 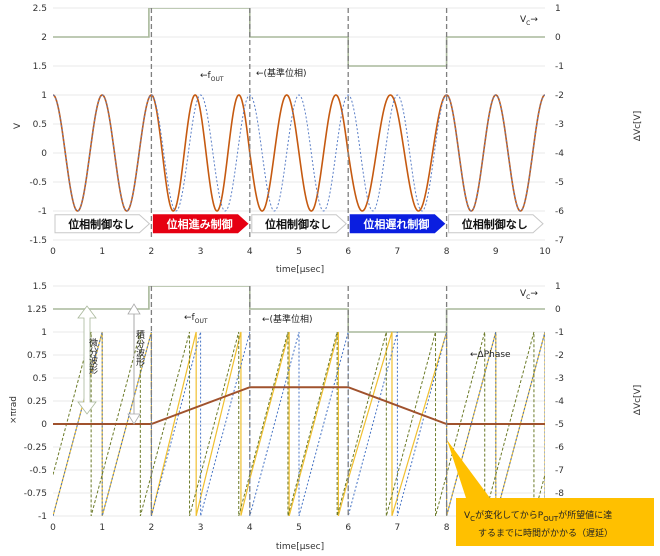 I want to click on y-tick-label: -0.25, so click(x=35, y=448).